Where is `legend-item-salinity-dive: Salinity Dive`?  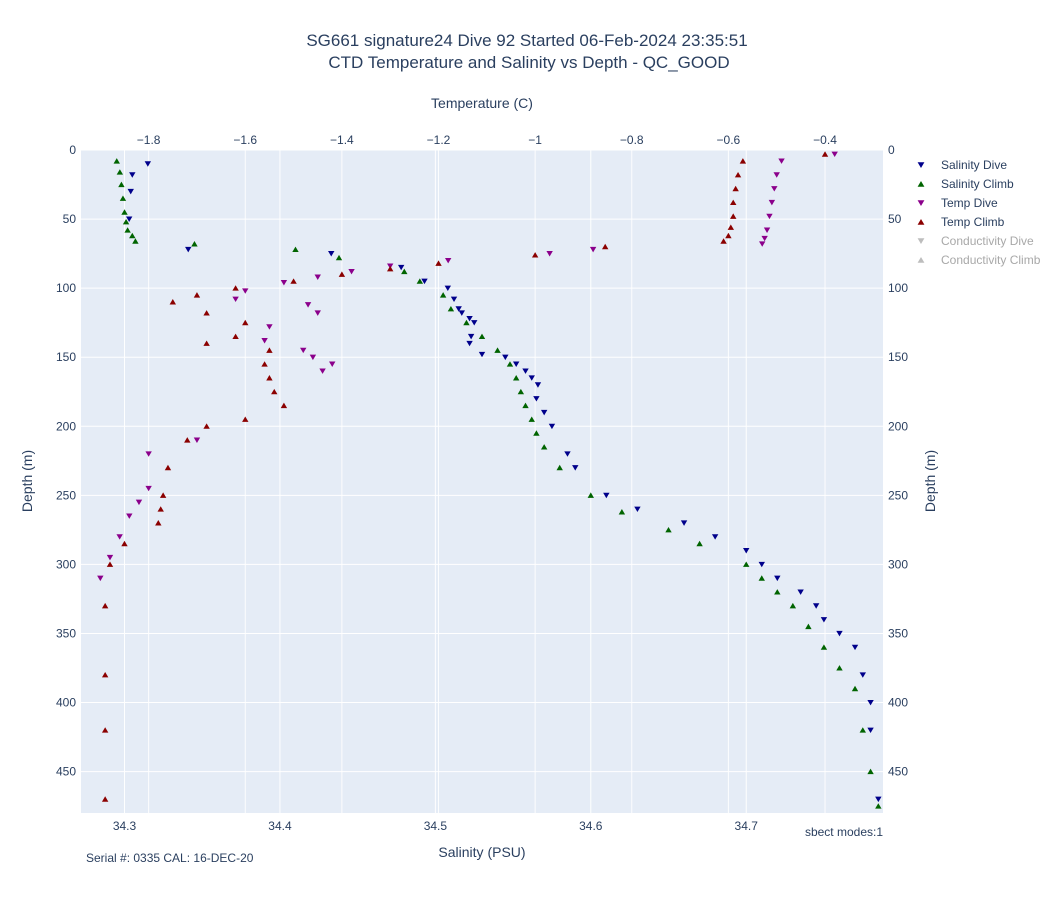 legend-item-salinity-dive: Salinity Dive is located at coordinates (962, 165).